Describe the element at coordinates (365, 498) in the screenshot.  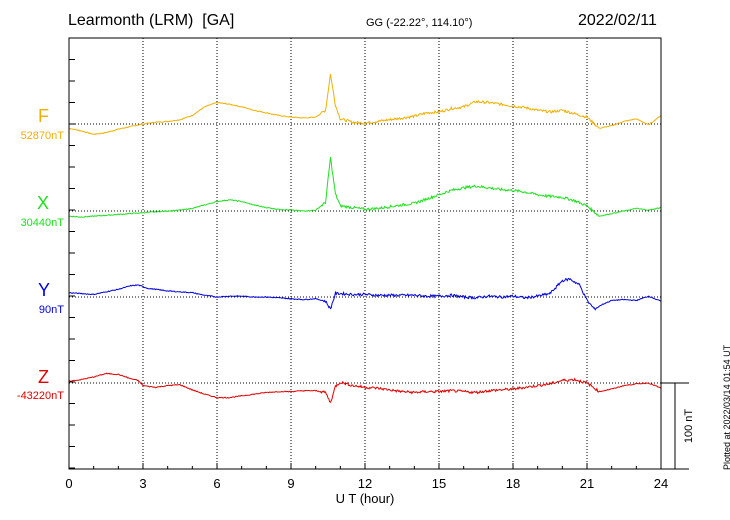
I see `x-axis-label: U T (hour)` at that location.